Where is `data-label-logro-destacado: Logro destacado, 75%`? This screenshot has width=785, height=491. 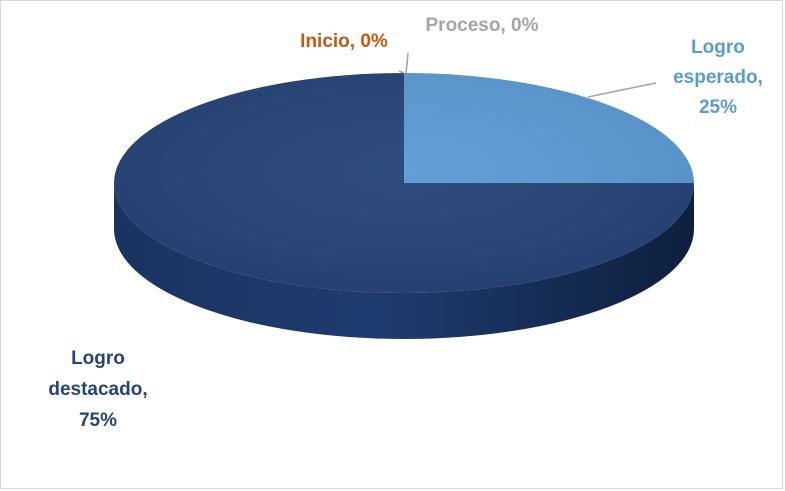 data-label-logro-destacado: Logro destacado, 75% is located at coordinates (97, 389).